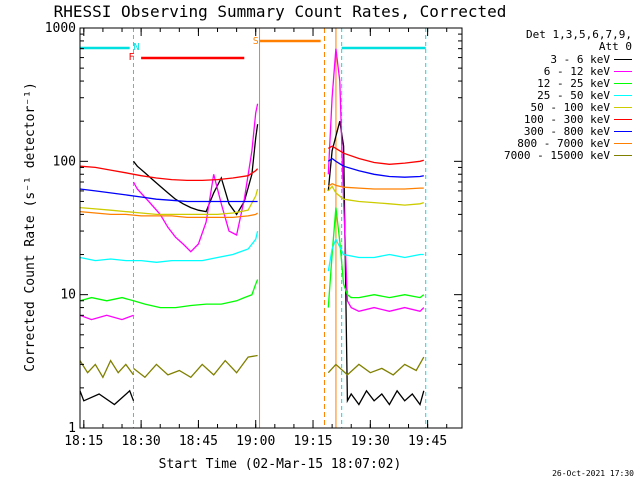 The image size is (640, 480). Describe the element at coordinates (72, 428) in the screenshot. I see `y-tick-label: 1` at that location.